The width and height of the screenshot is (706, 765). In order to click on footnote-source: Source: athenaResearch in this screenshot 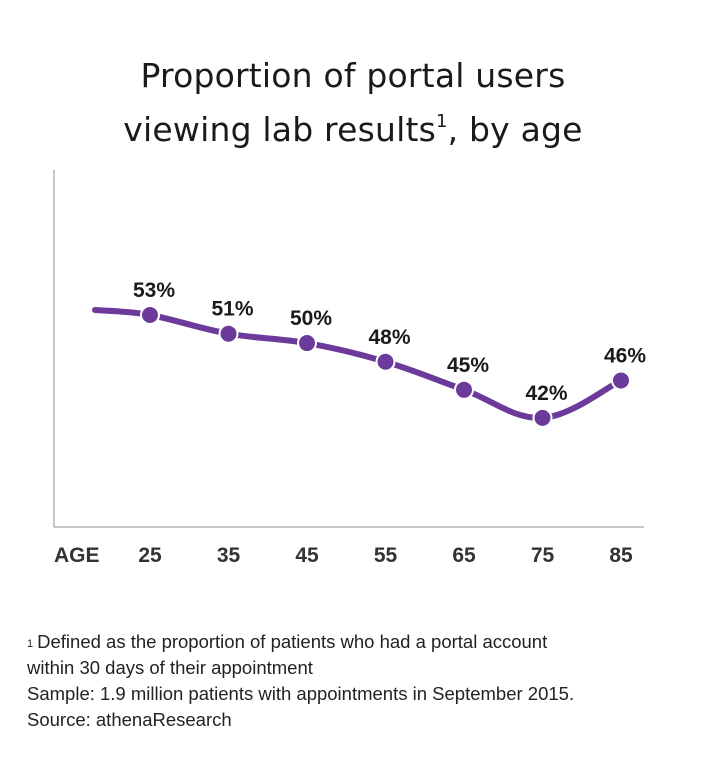, I will do `click(129, 719)`.